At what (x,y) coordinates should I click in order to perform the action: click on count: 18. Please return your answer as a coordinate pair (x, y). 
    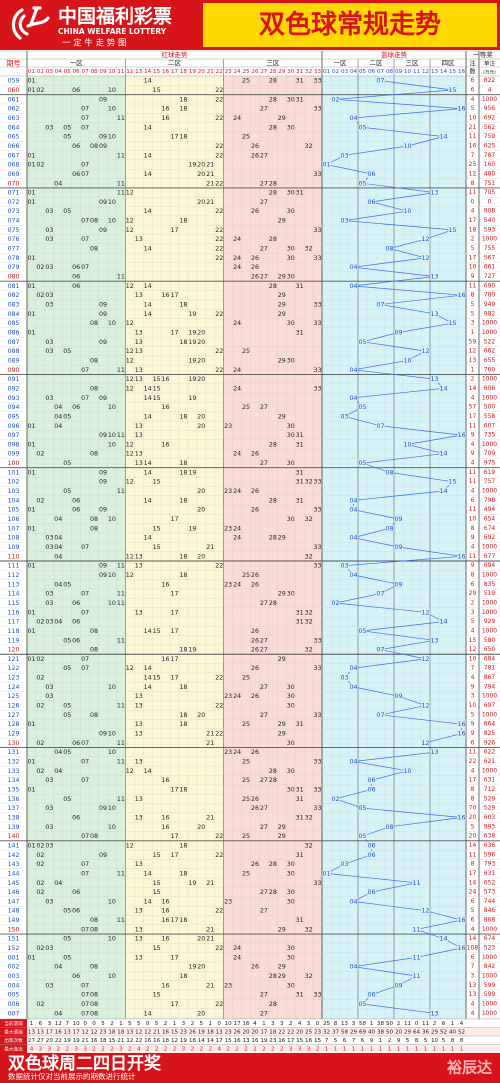
    Looking at the image, I should click on (473, 229).